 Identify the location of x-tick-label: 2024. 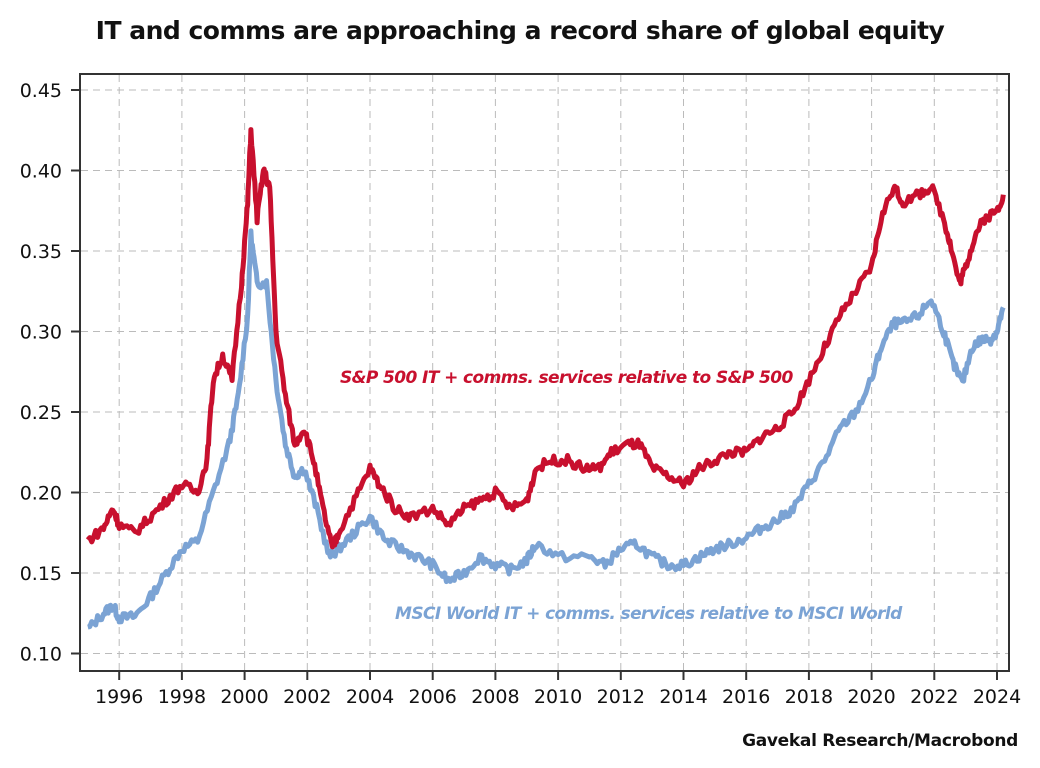
(997, 697).